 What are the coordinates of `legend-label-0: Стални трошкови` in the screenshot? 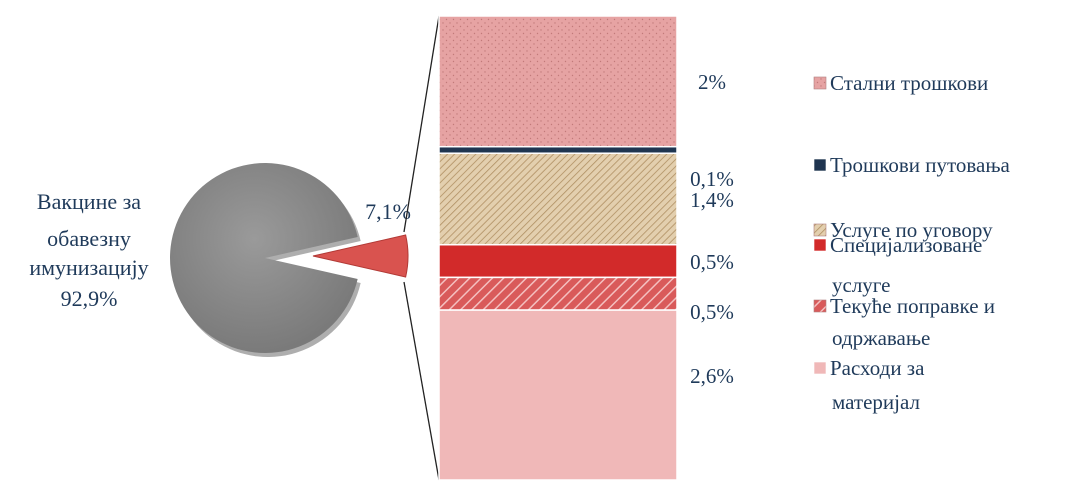 It's located at (909, 83).